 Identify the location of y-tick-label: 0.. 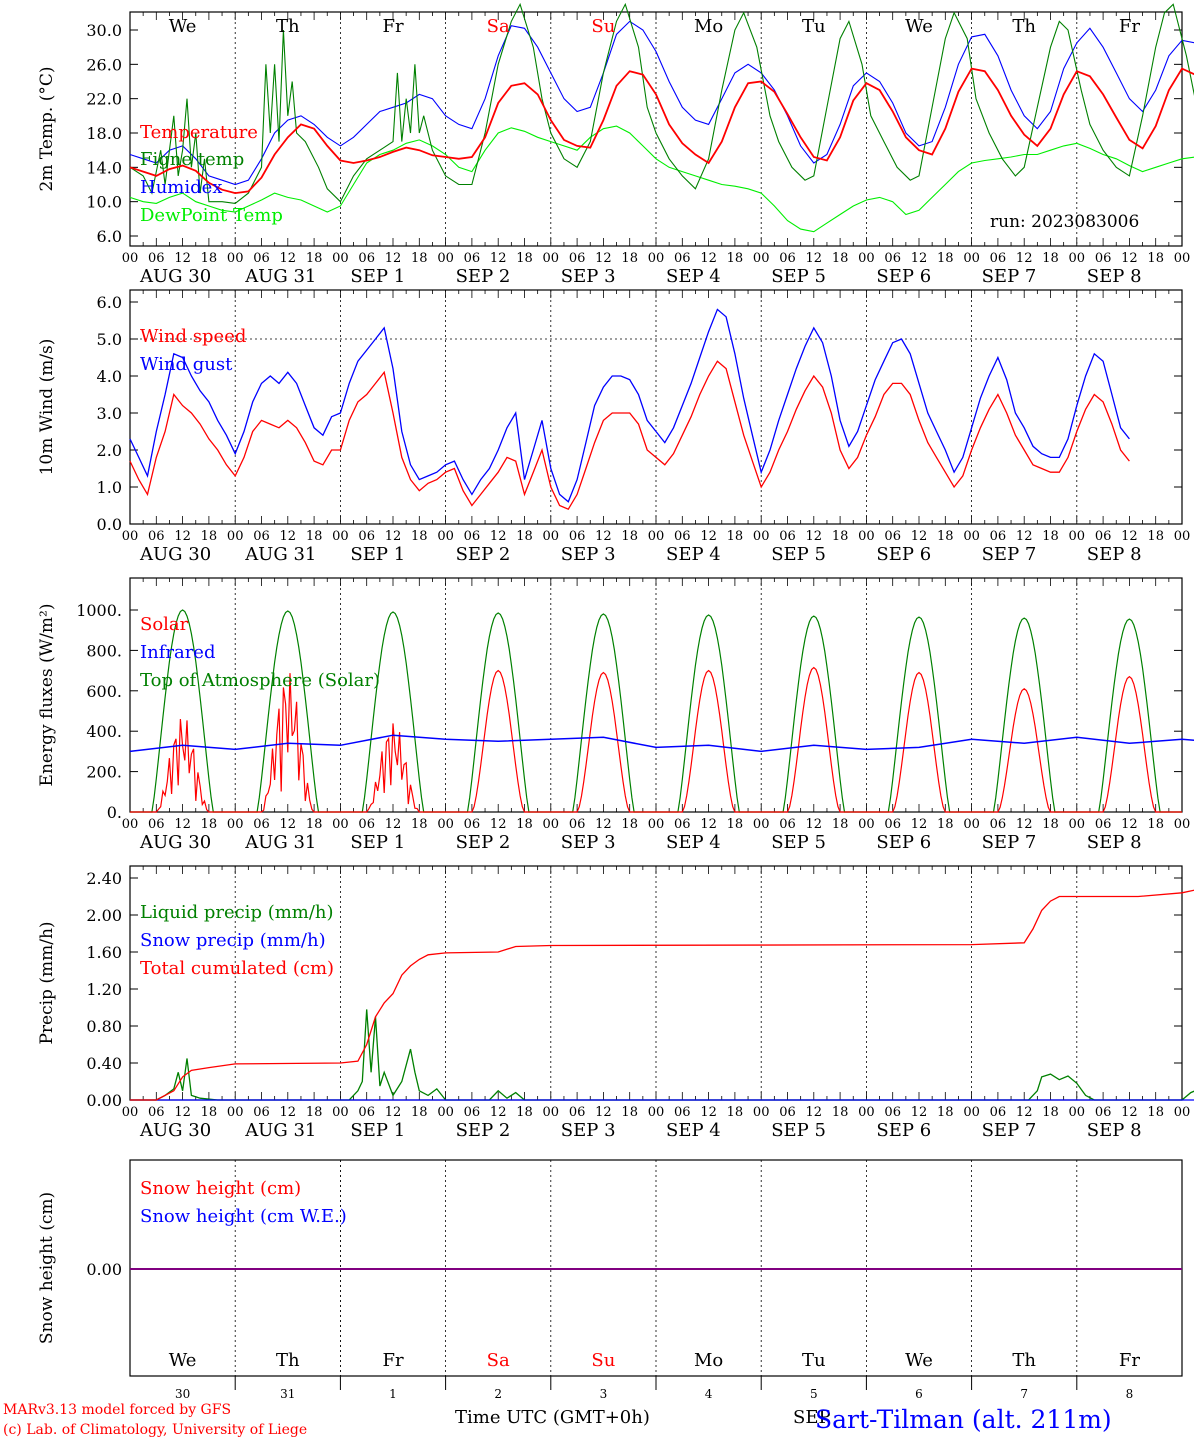
(114, 812).